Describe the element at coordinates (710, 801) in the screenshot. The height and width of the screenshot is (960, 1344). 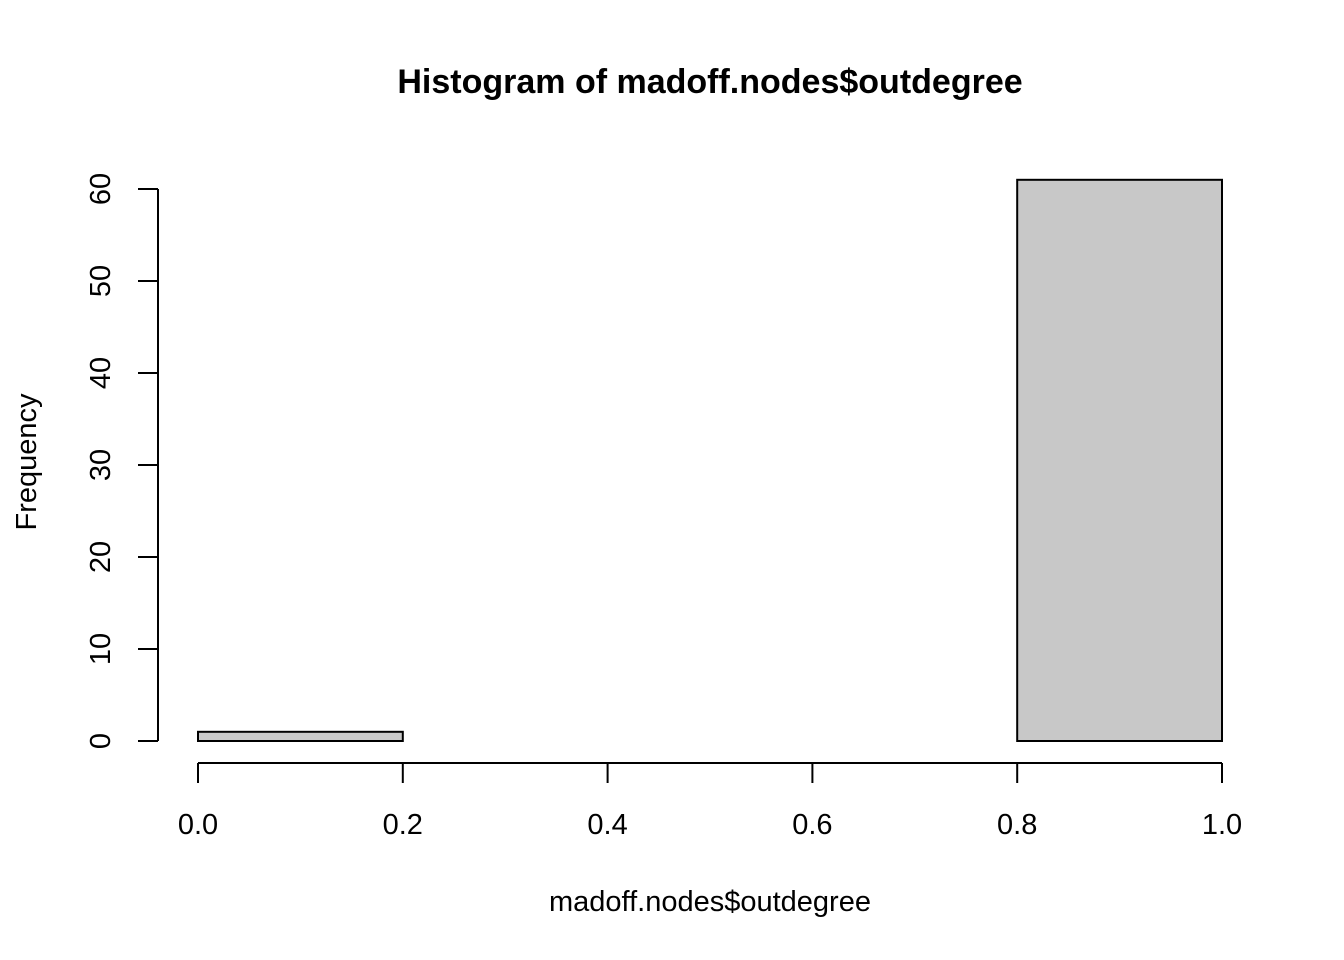
I see `x-axis: 0.0 0.2 0.4 0.6 0.8 1.0` at that location.